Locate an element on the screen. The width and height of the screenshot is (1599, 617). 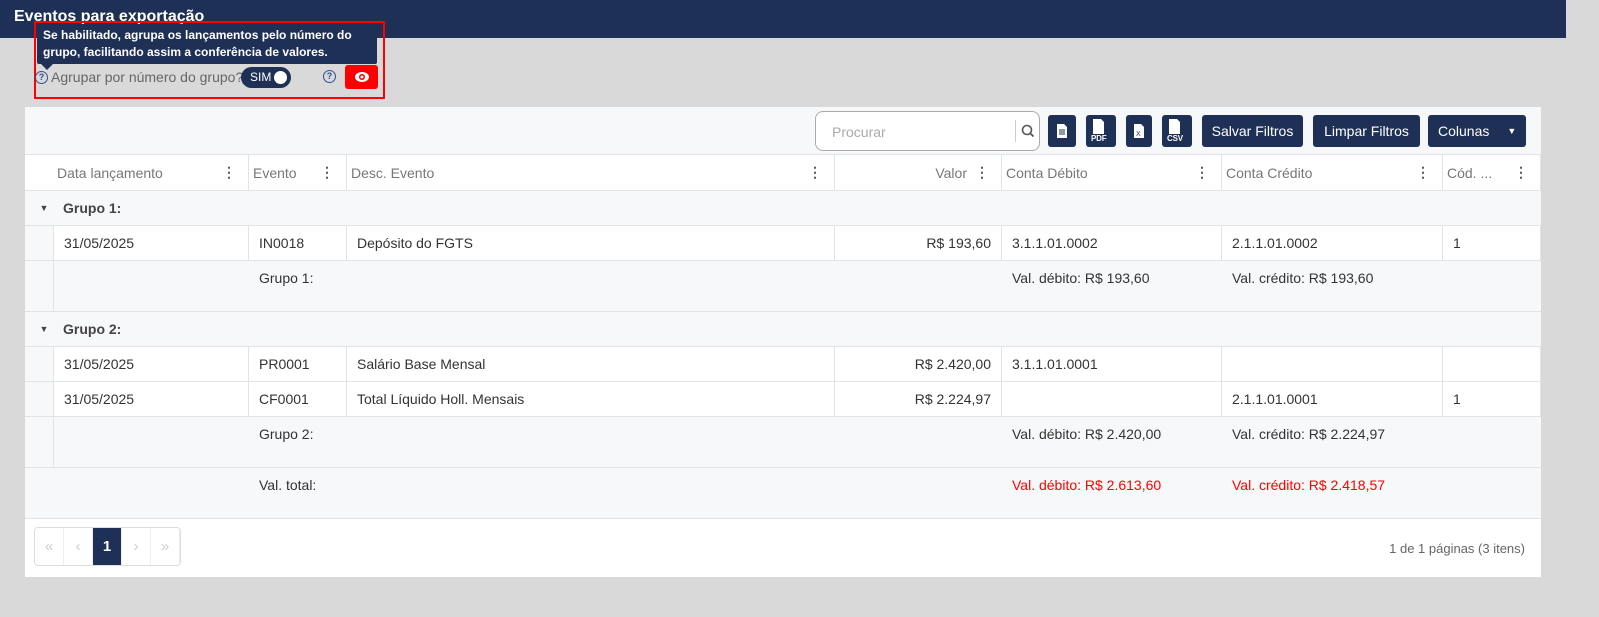
subtotal-label: Grupo 2: is located at coordinates (286, 434).